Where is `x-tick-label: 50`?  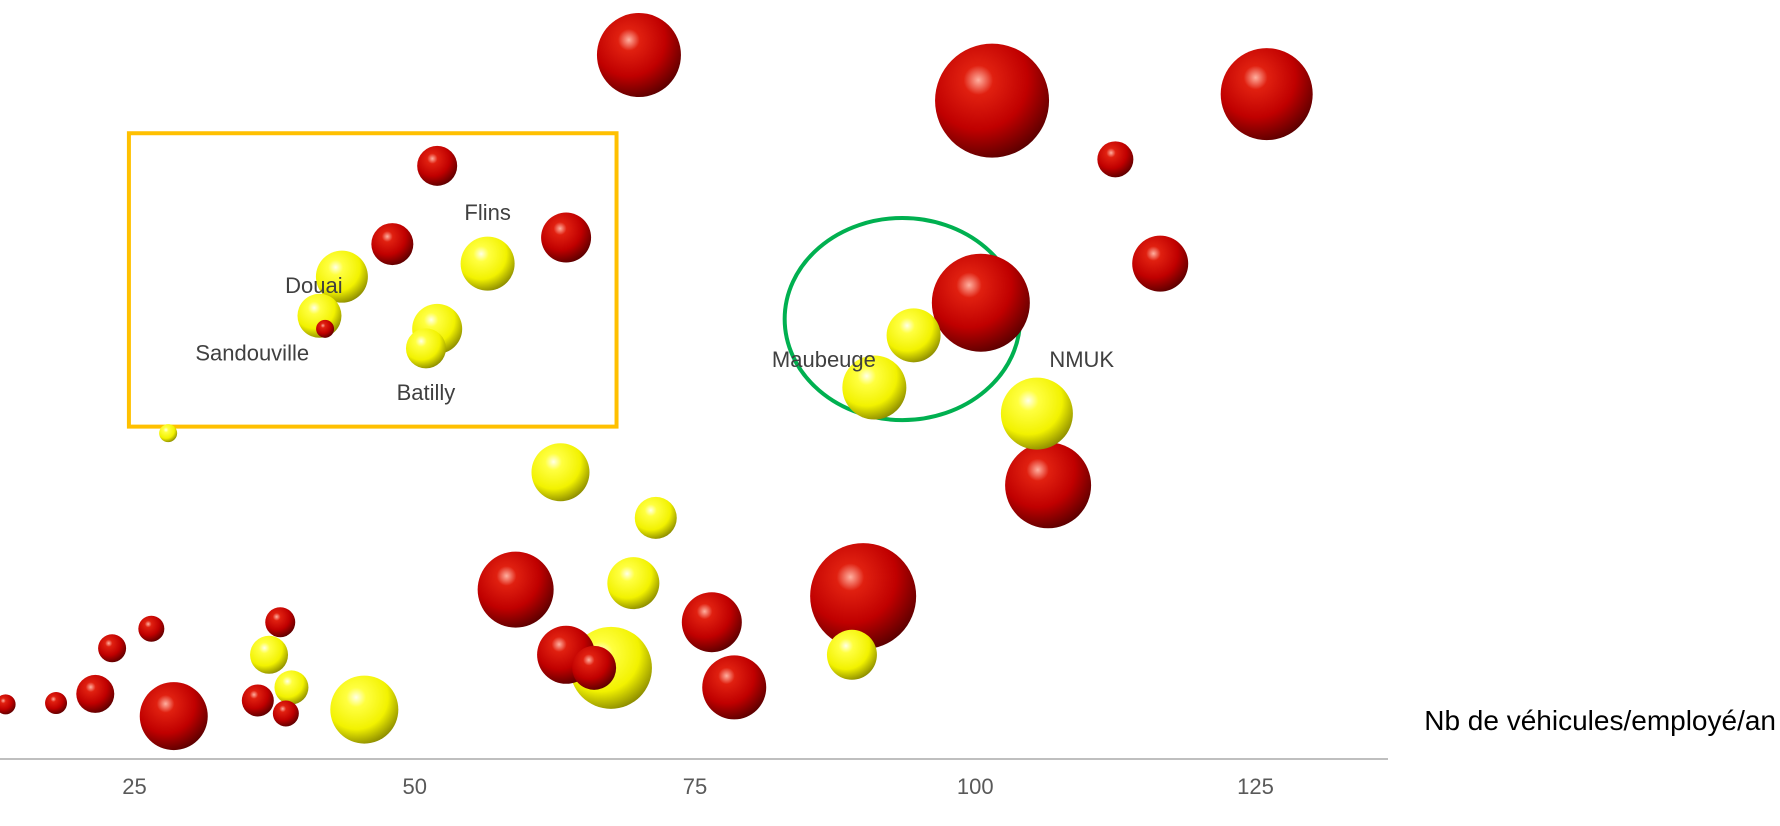 x-tick-label: 50 is located at coordinates (415, 786).